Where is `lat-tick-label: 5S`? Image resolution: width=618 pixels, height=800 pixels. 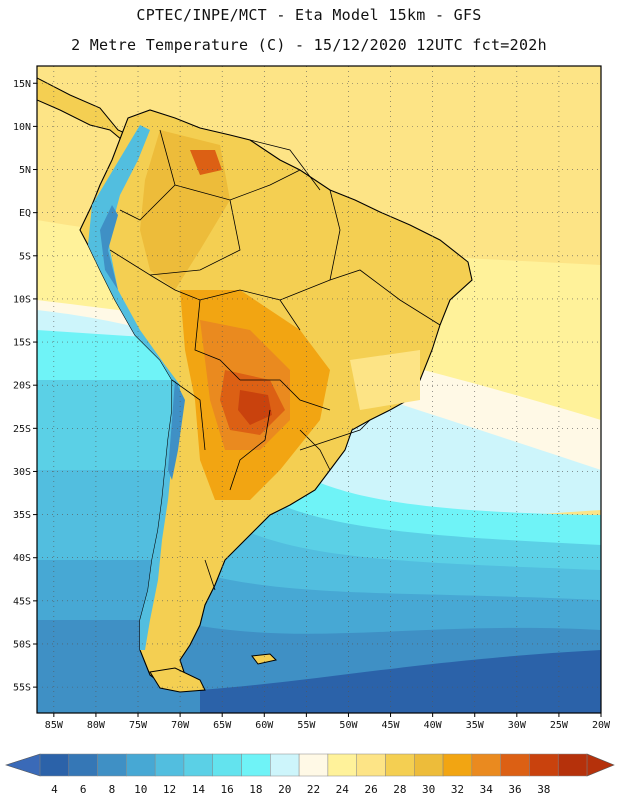
lat-tick-label: 5S is located at coordinates (25, 256).